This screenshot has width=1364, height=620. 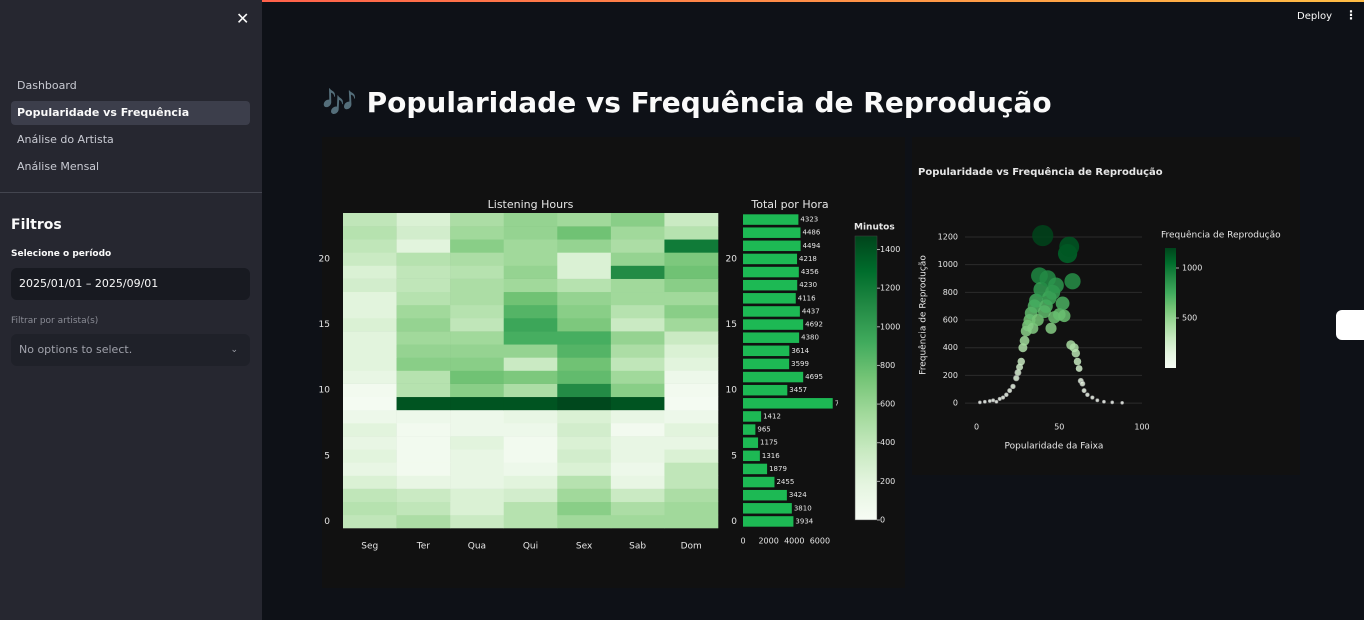 I want to click on y-tick-label: 800, so click(x=950, y=292).